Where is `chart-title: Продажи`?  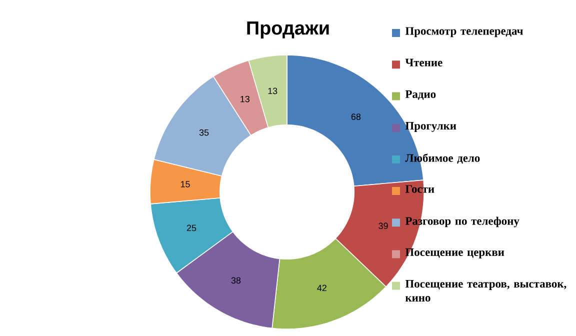 chart-title: Продажи is located at coordinates (288, 30).